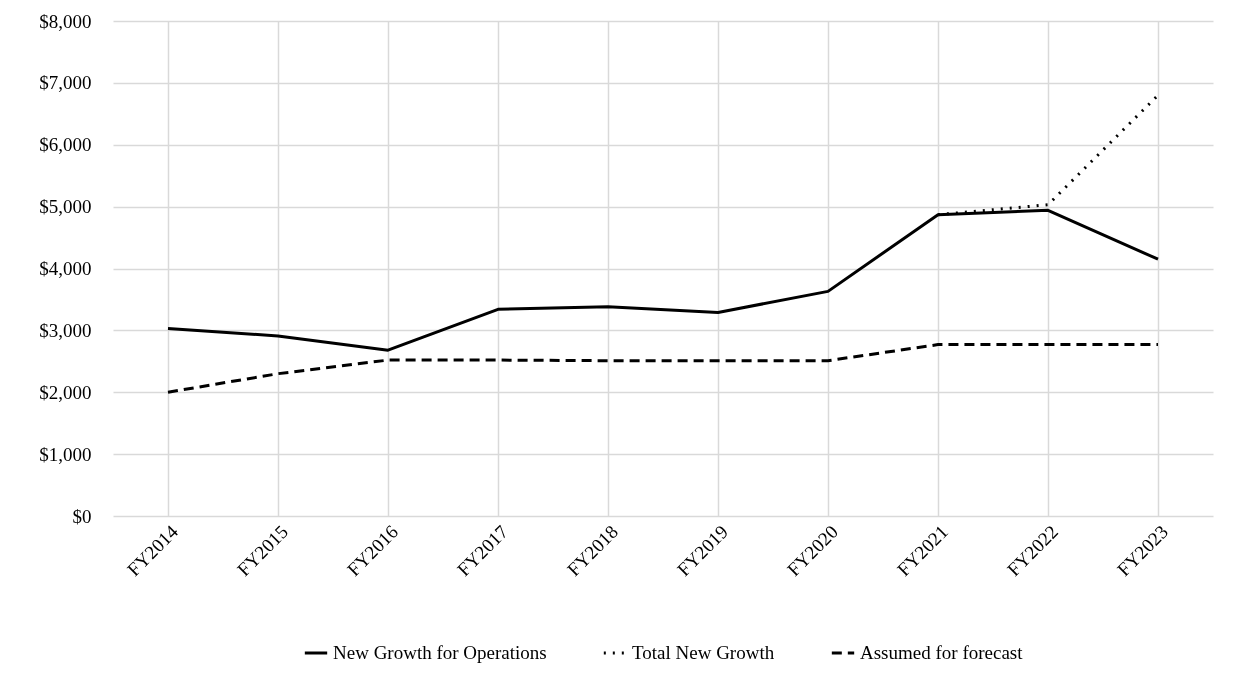 The image size is (1244, 686). What do you see at coordinates (65, 83) in the screenshot?
I see `y-tick-label: $7,000` at bounding box center [65, 83].